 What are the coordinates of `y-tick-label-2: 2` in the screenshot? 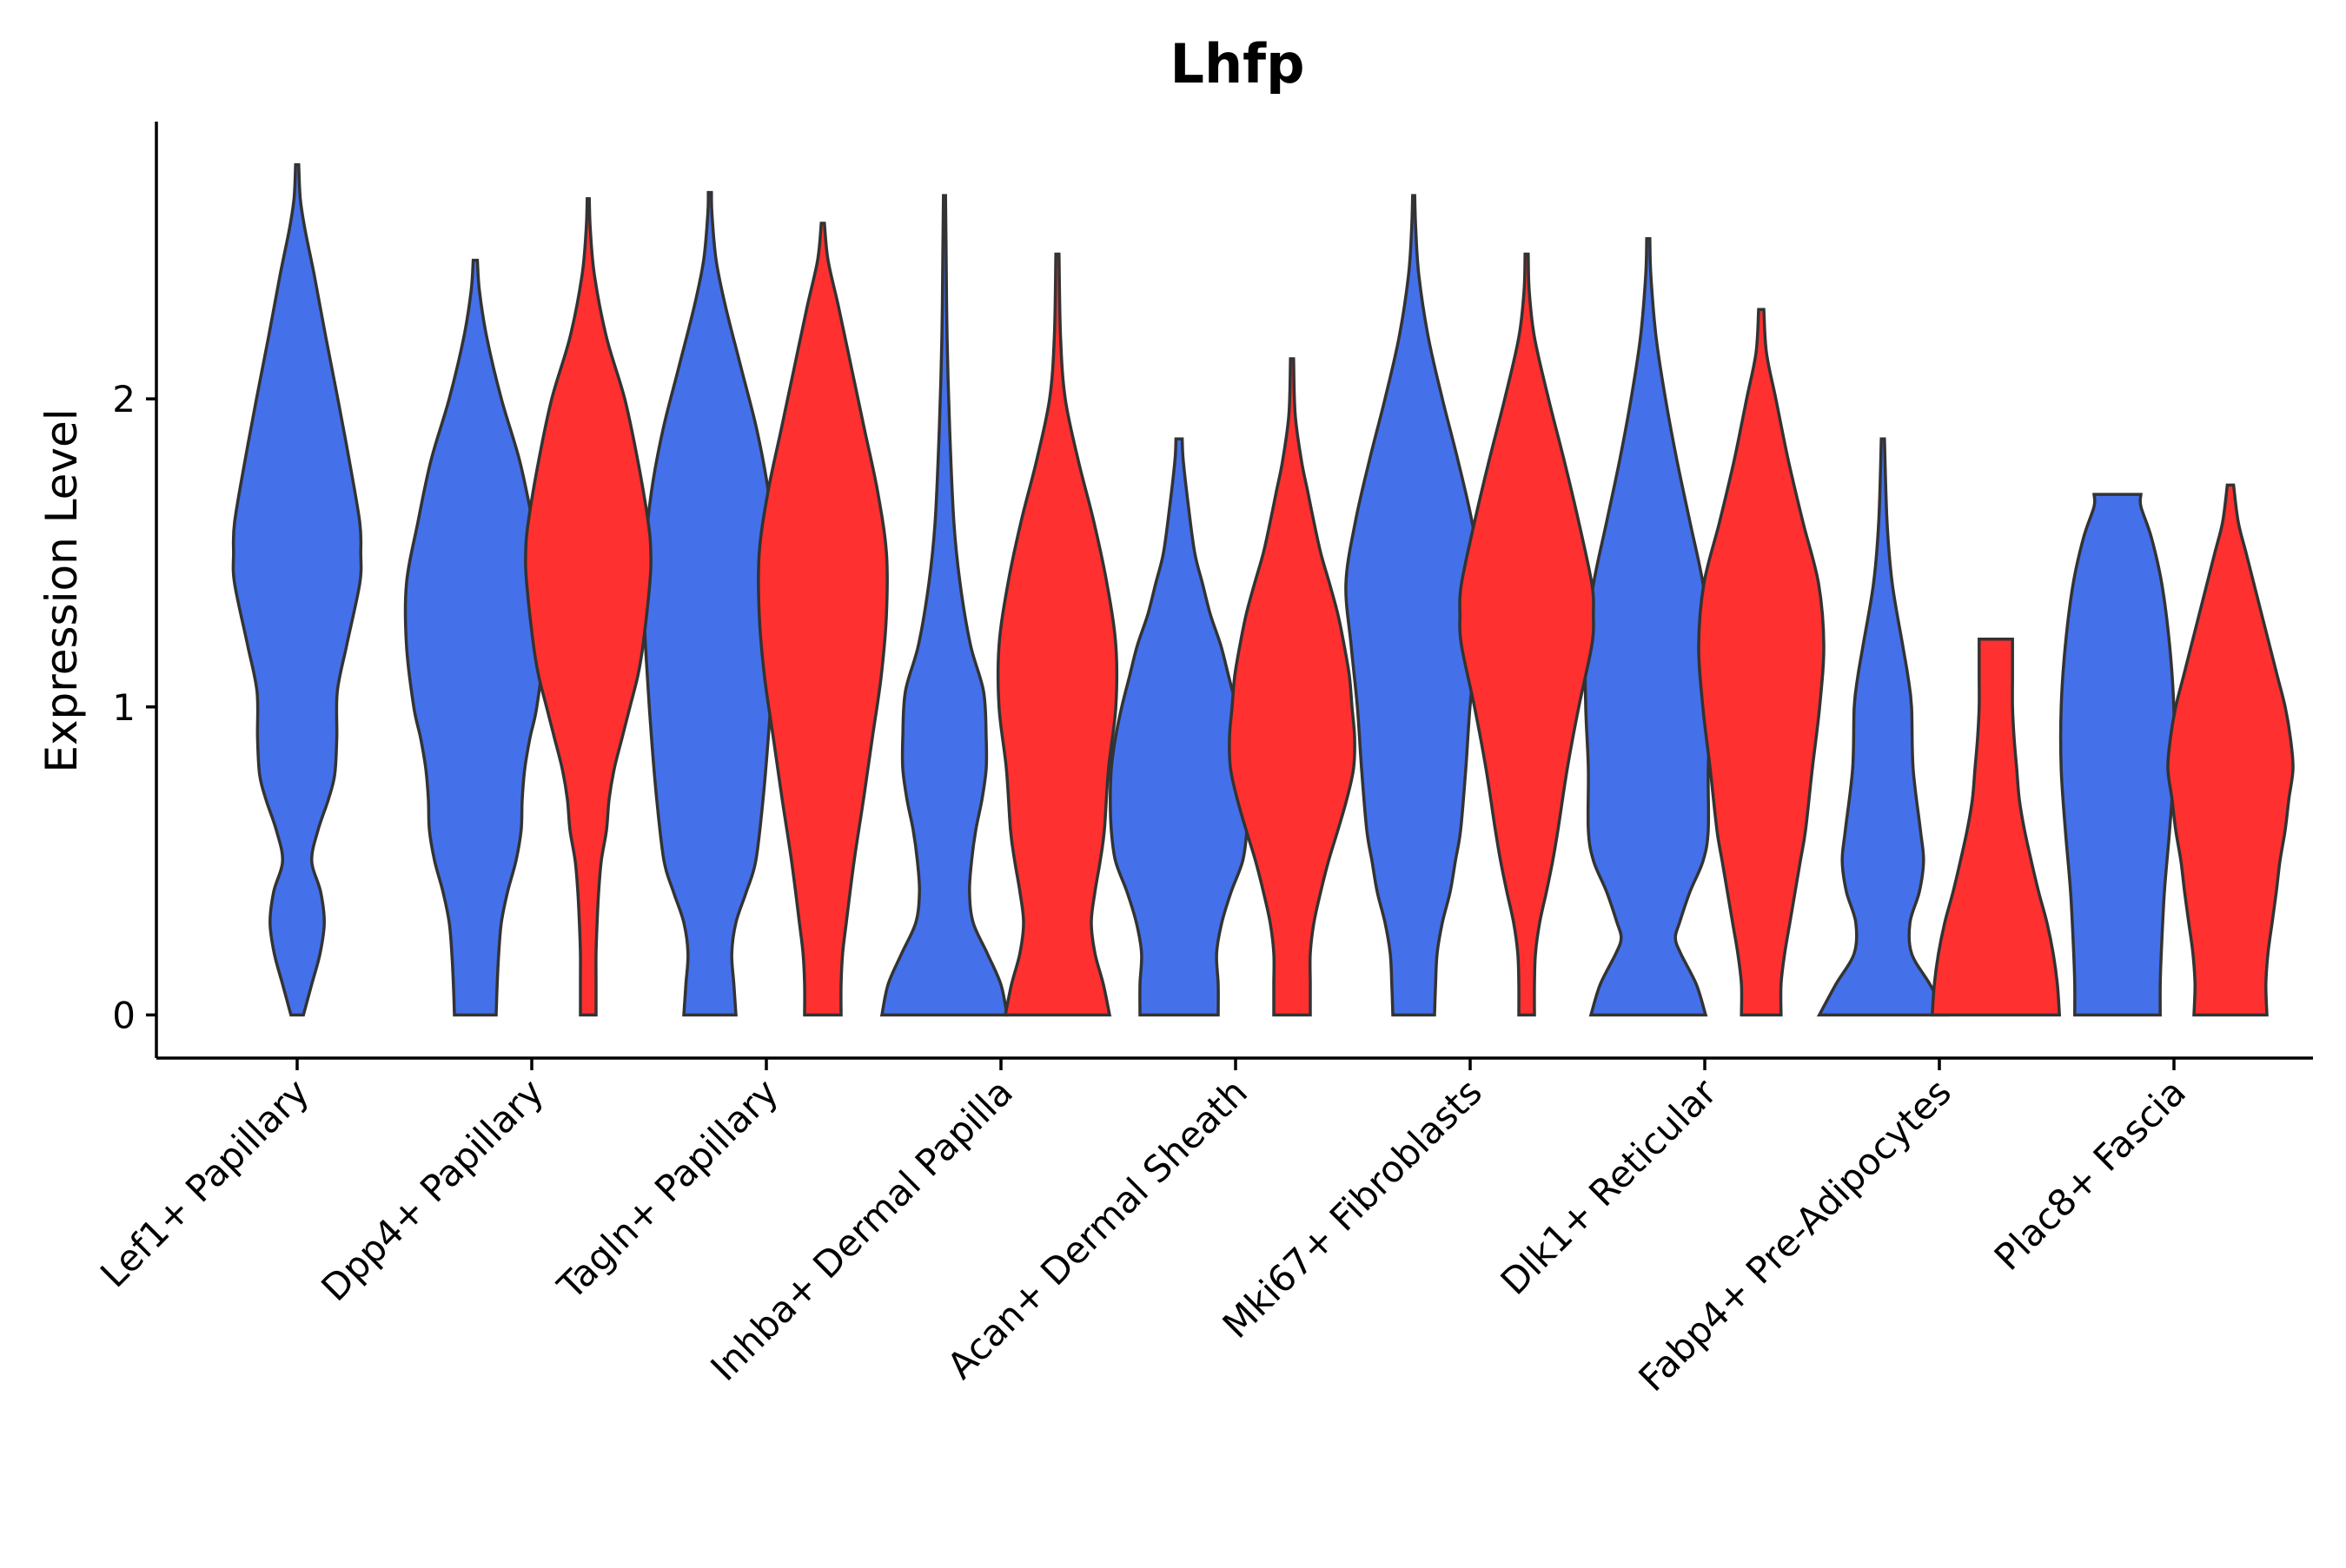 It's located at (124, 399).